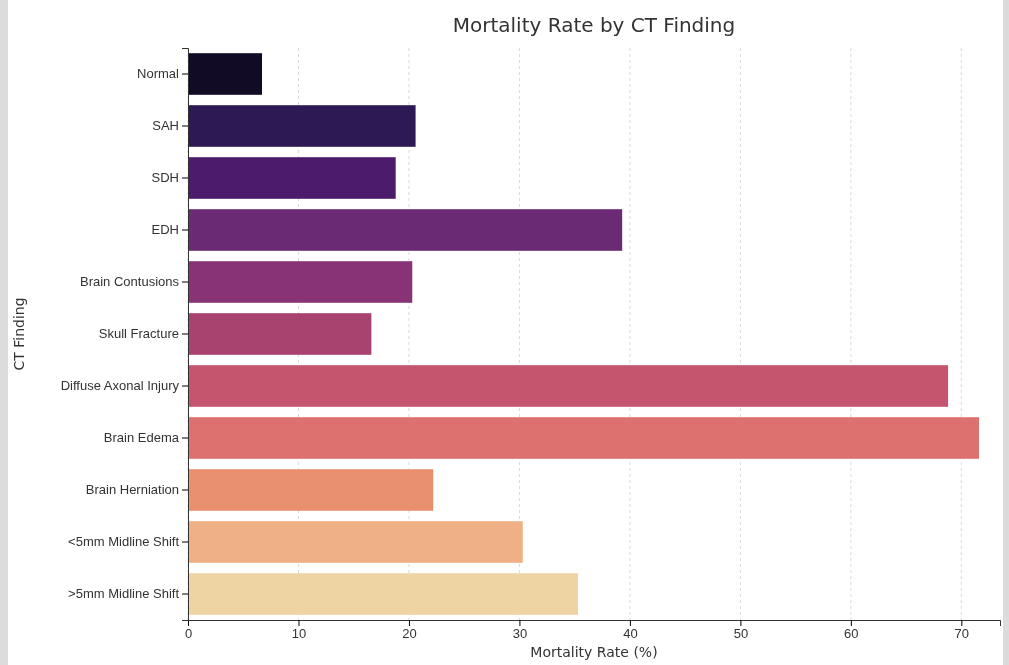  What do you see at coordinates (594, 652) in the screenshot?
I see `x-axis-title: Mortality Rate (%)` at bounding box center [594, 652].